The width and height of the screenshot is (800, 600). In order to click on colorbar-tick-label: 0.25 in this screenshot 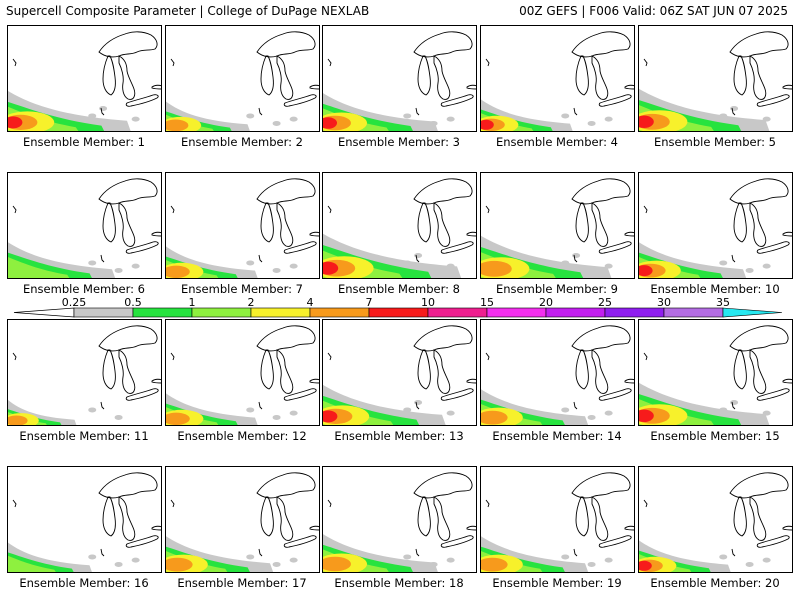, I will do `click(74, 302)`.